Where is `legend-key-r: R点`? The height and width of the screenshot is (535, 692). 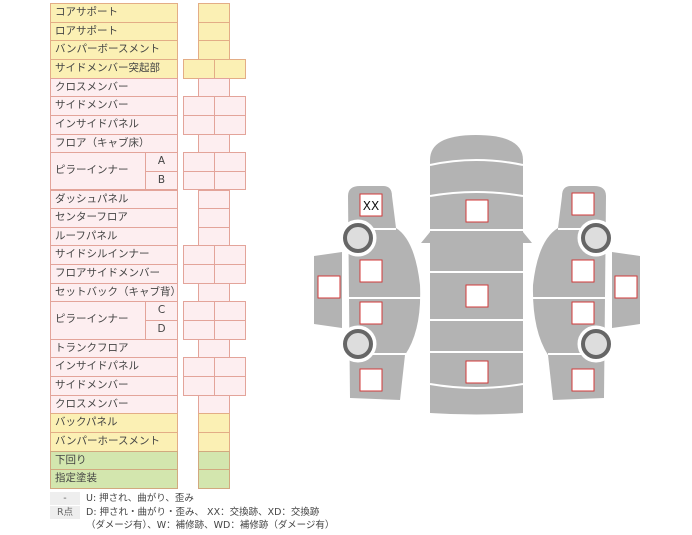
legend-key-r: R点 is located at coordinates (65, 512).